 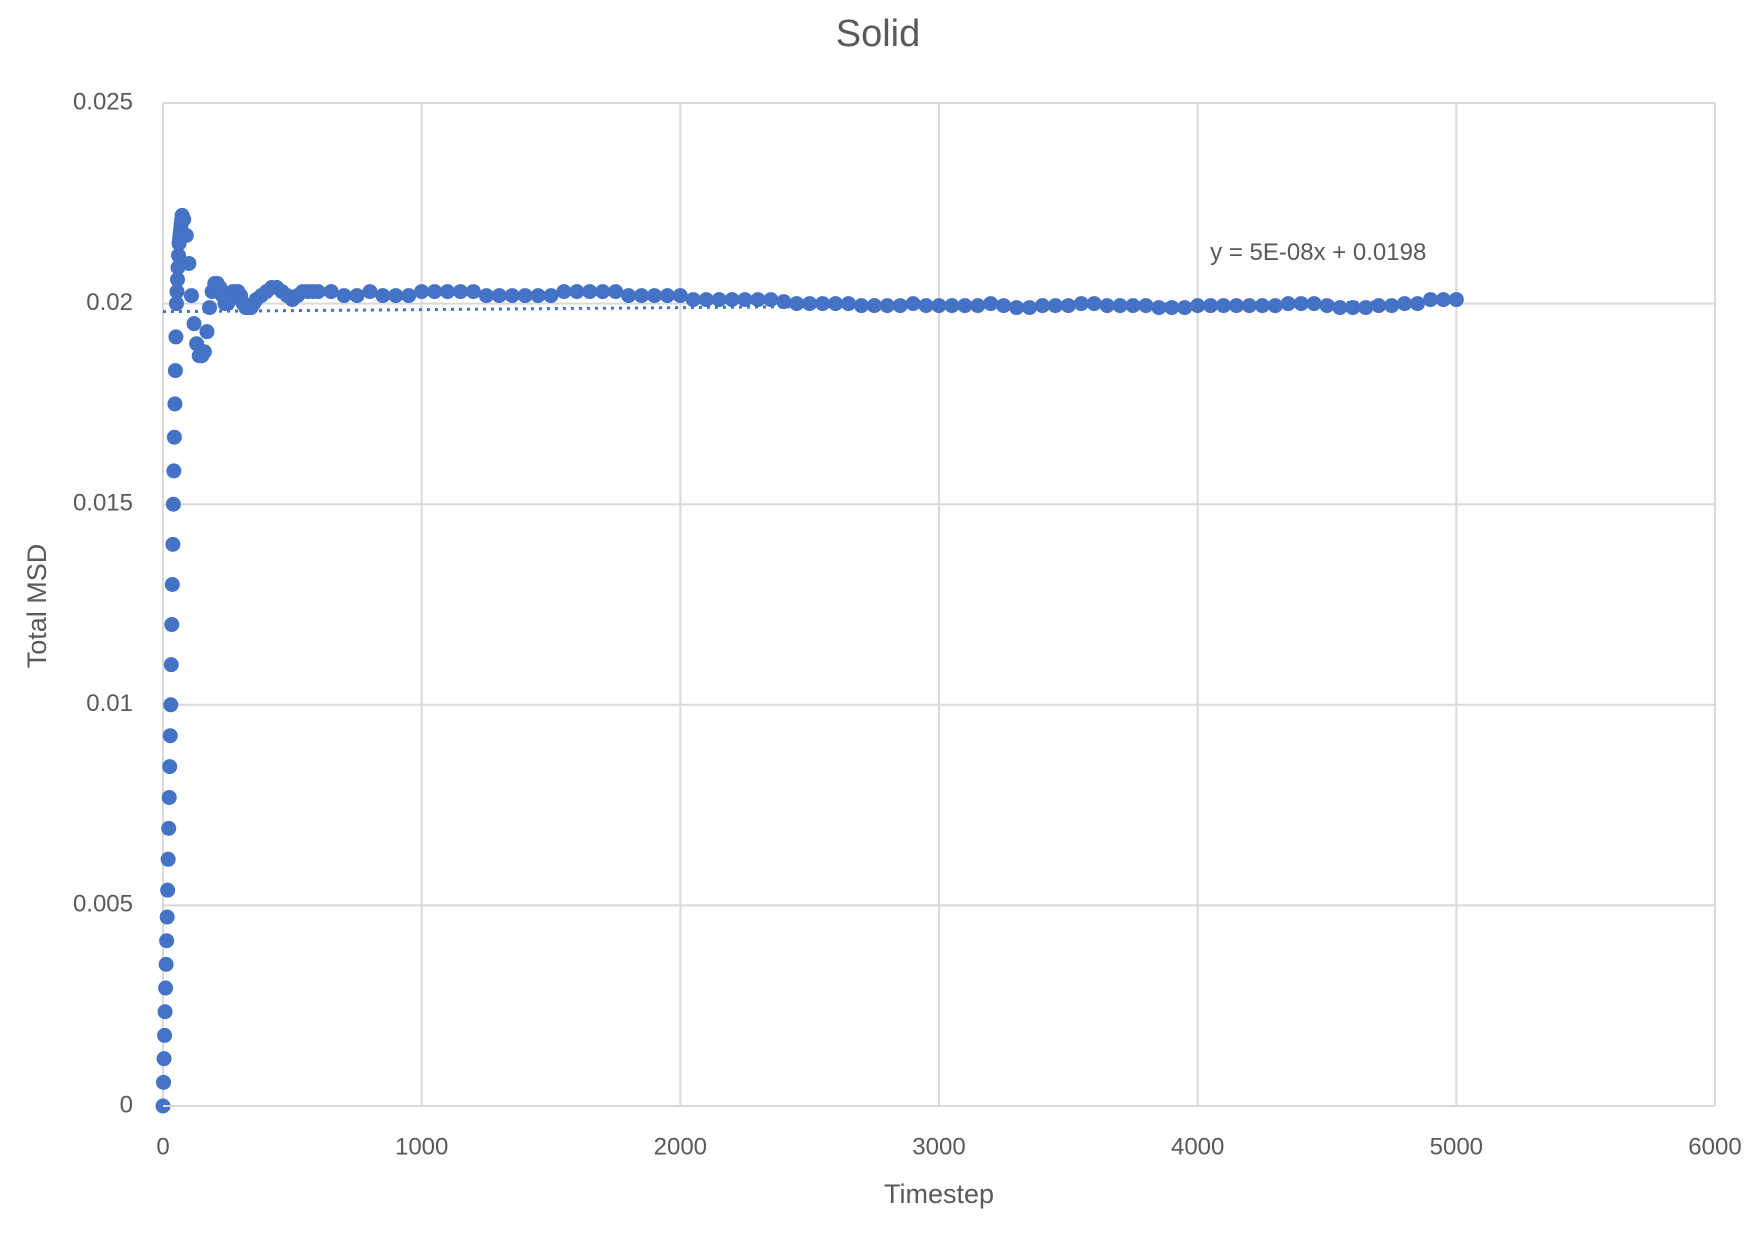 I want to click on x-tick-label: 0, so click(x=162, y=1146).